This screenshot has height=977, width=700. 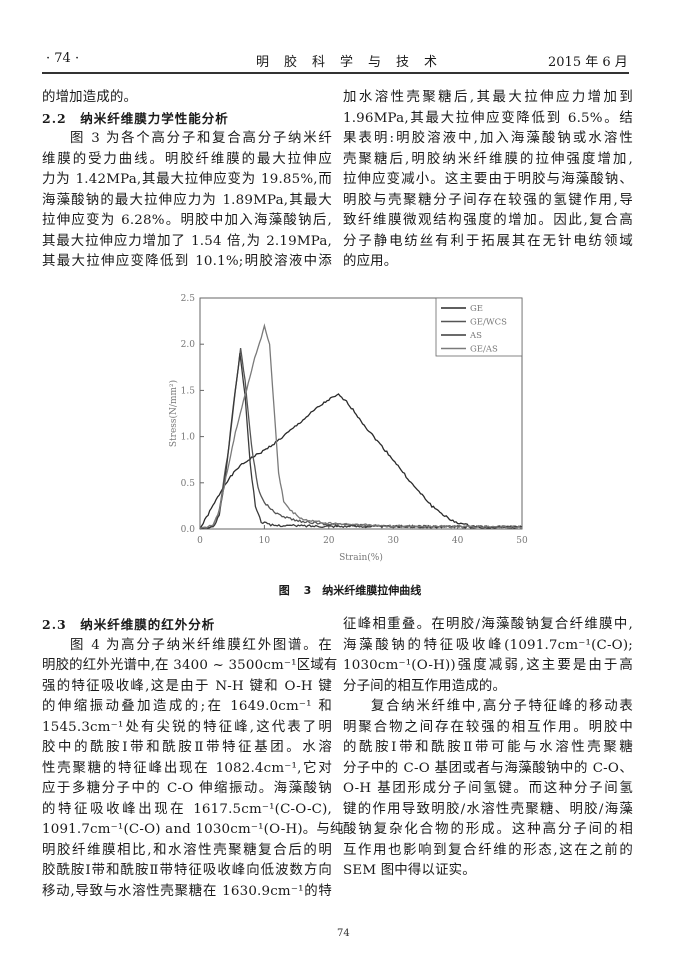 I want to click on x-tick-label: 40, so click(x=458, y=541).